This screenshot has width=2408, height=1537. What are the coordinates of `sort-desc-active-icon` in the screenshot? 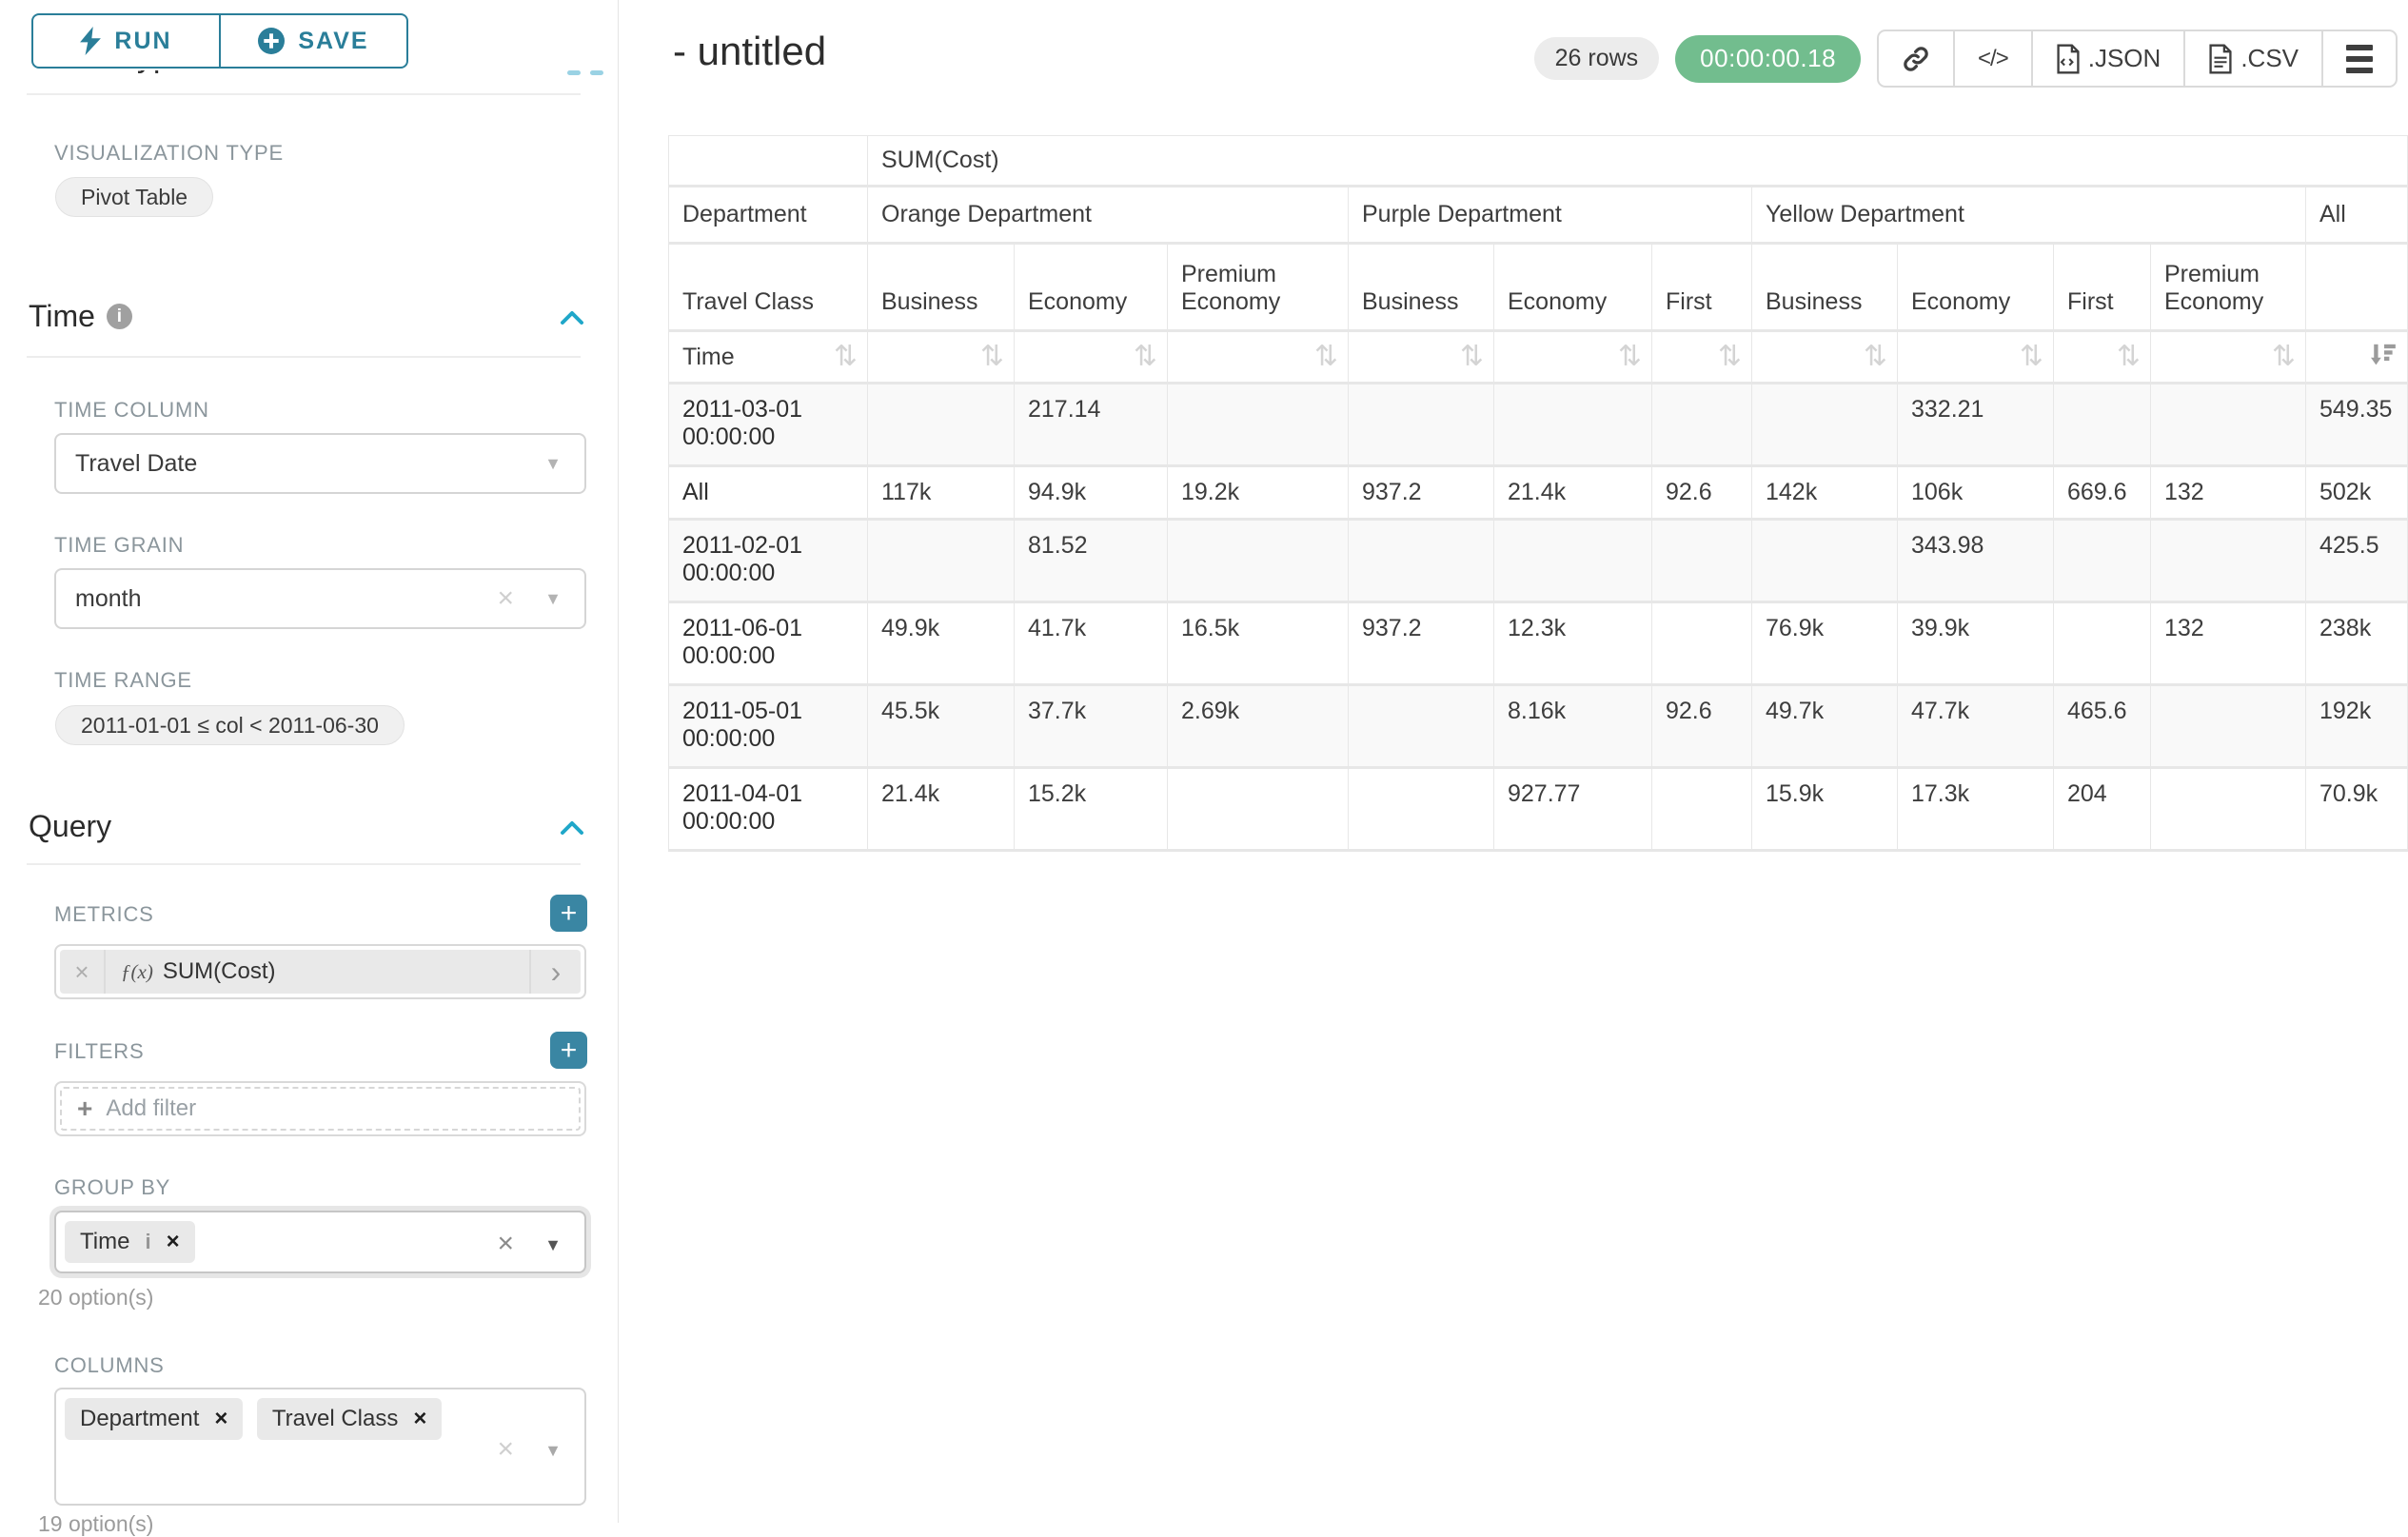 It's located at (2384, 357).